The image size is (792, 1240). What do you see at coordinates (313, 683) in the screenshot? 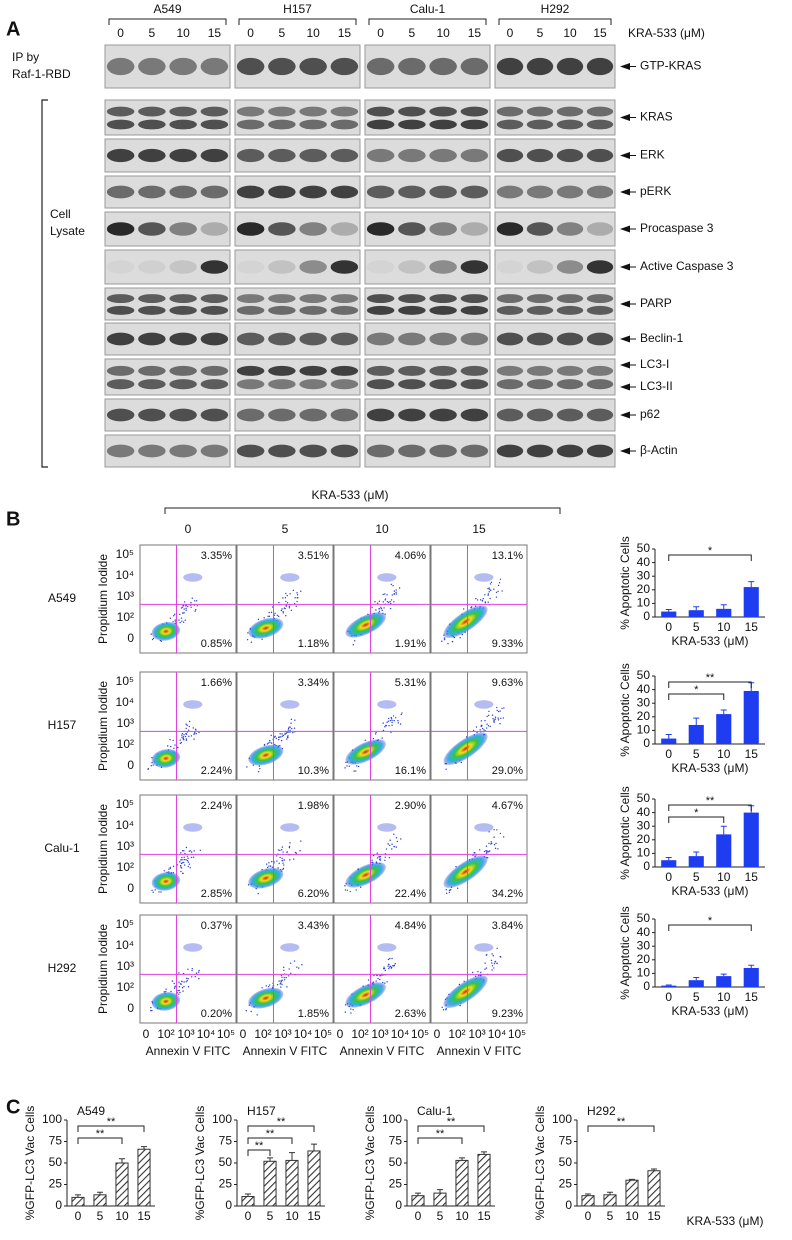
I see `quadrant-percent: 3.34%` at bounding box center [313, 683].